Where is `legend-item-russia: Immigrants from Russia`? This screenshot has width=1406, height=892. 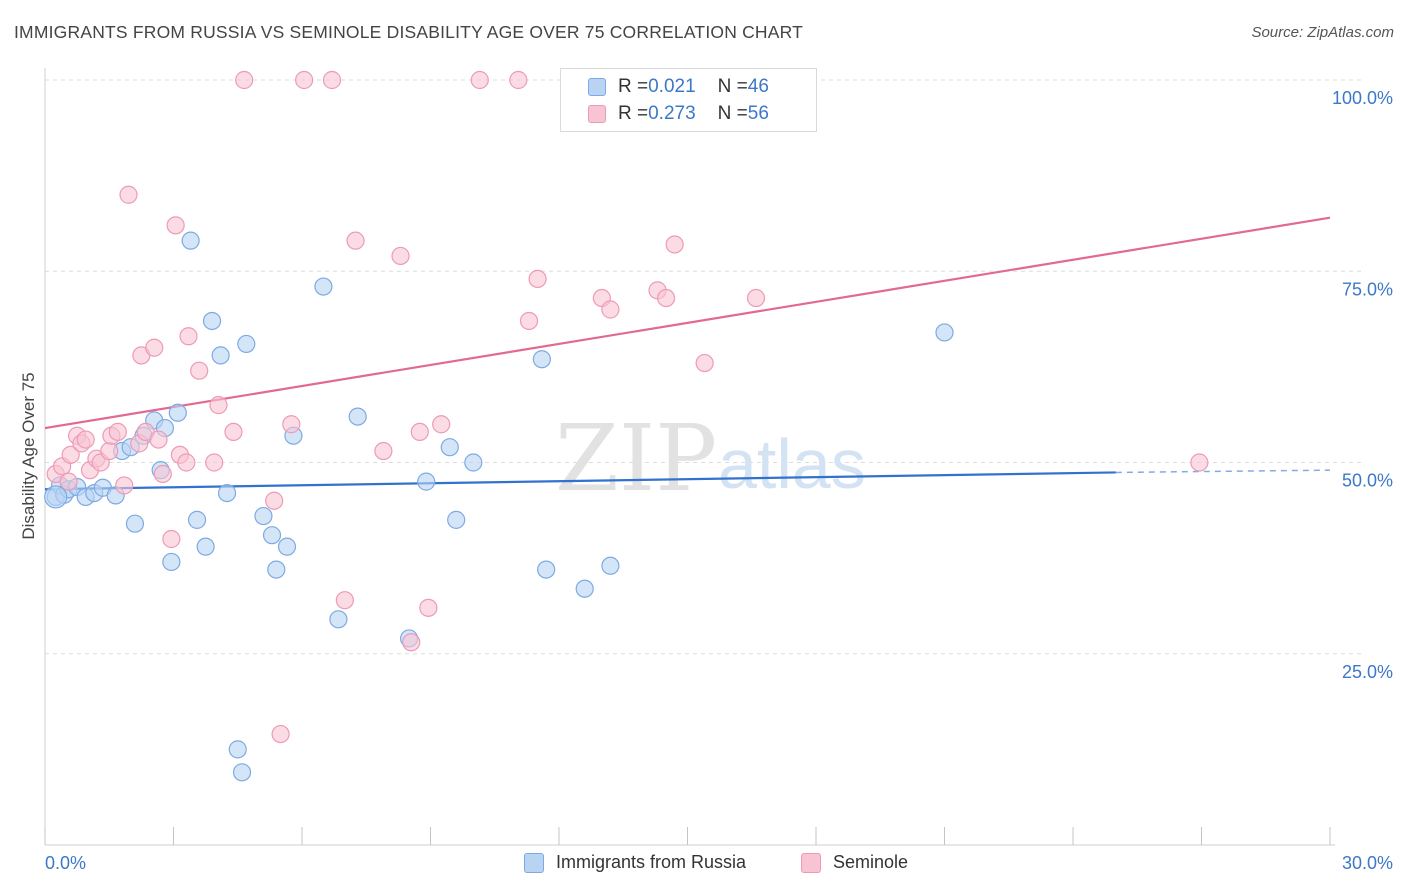 legend-item-russia: Immigrants from Russia is located at coordinates (635, 862).